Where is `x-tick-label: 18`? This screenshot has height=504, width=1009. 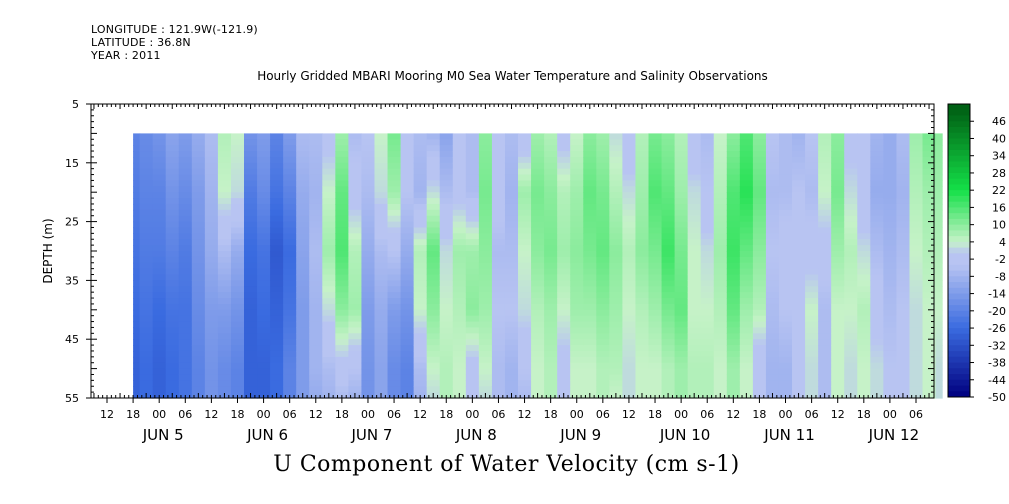
x-tick-label: 18 is located at coordinates (655, 414).